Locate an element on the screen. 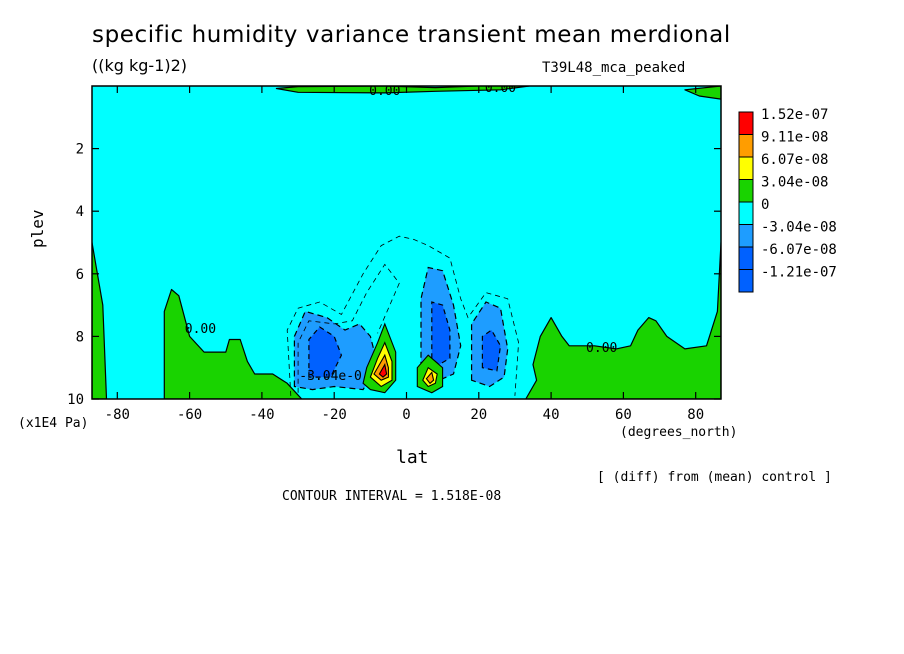  contour-label-0: 0.00 is located at coordinates (384, 91).